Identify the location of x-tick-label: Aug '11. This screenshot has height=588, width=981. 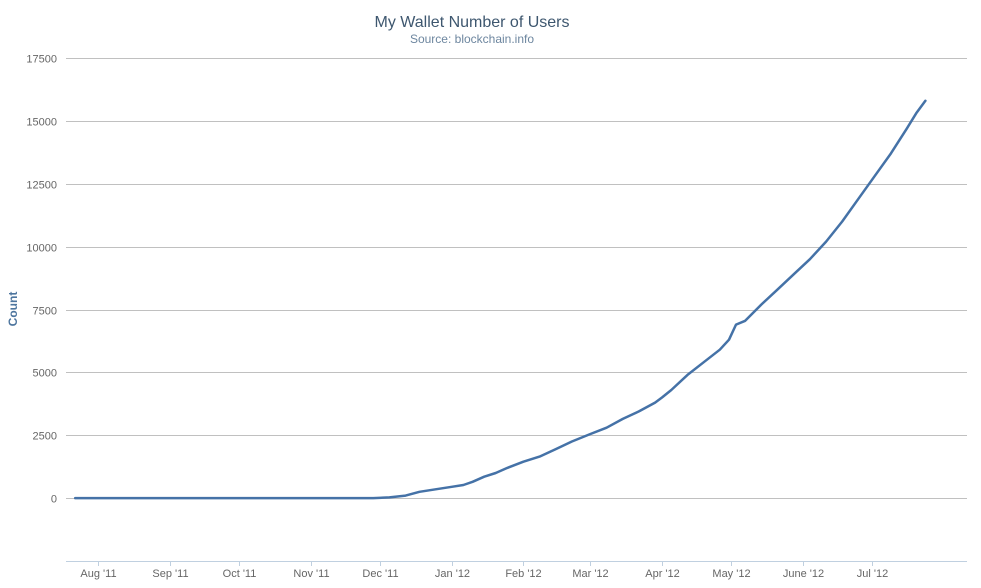
(98, 574).